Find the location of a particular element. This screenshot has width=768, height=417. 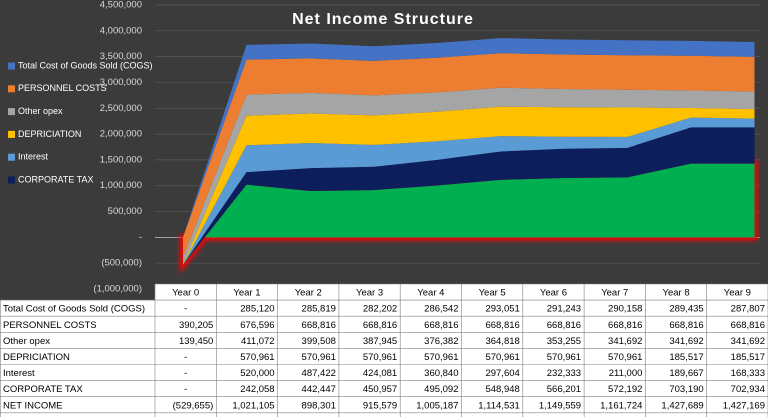

table-header: Year 1 is located at coordinates (246, 293).